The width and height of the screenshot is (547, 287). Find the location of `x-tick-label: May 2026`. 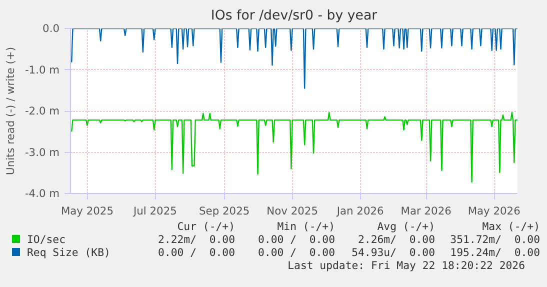

x-tick-label: May 2026 is located at coordinates (494, 211).